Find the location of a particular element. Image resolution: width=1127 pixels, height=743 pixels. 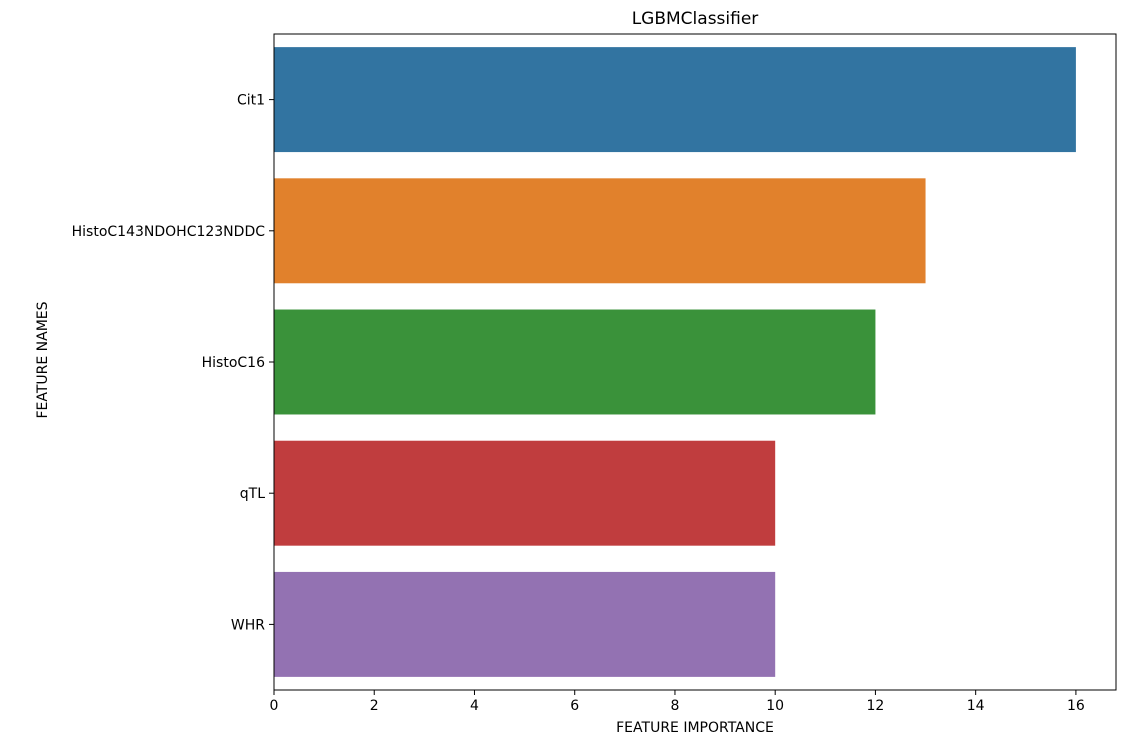

bar-histoc143ndohc123nddc is located at coordinates (600, 231).